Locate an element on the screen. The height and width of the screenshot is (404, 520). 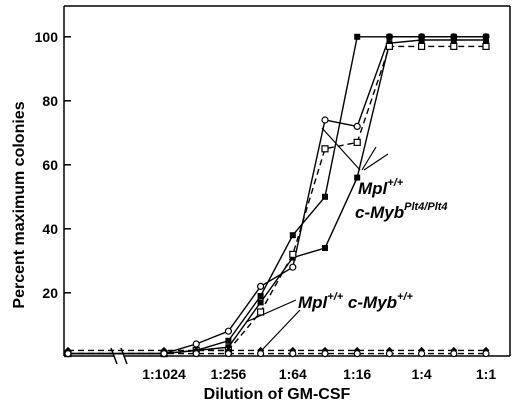
y-ticks: 20 40 60 80 100 is located at coordinates (53, 165).